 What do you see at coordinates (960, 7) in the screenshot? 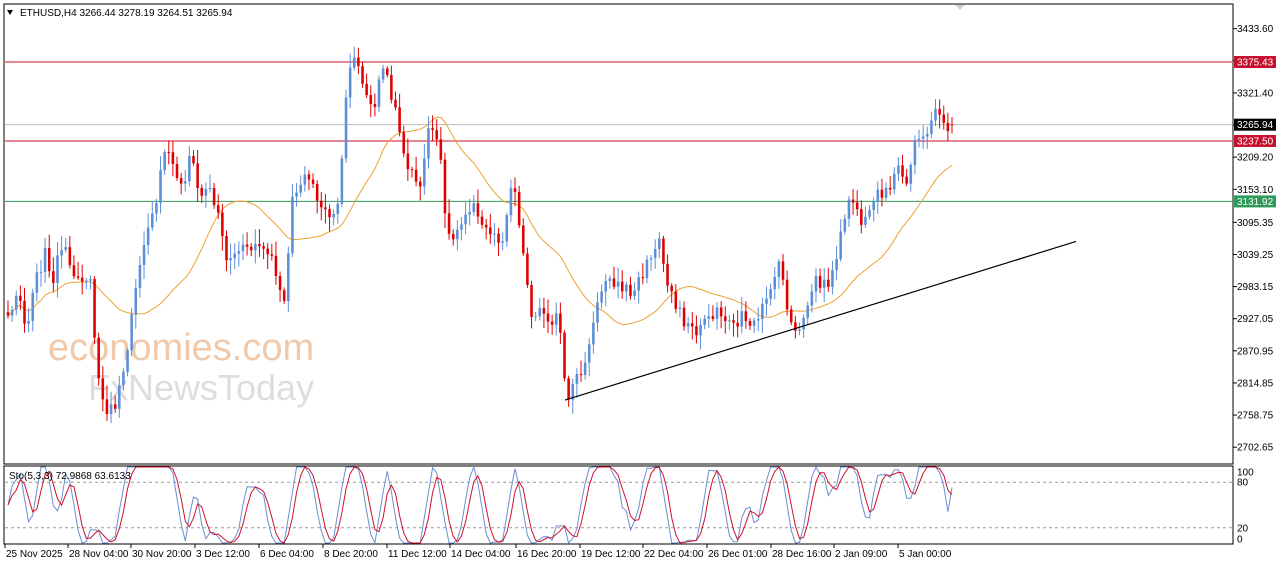
I see `scroll-marker-icon` at bounding box center [960, 7].